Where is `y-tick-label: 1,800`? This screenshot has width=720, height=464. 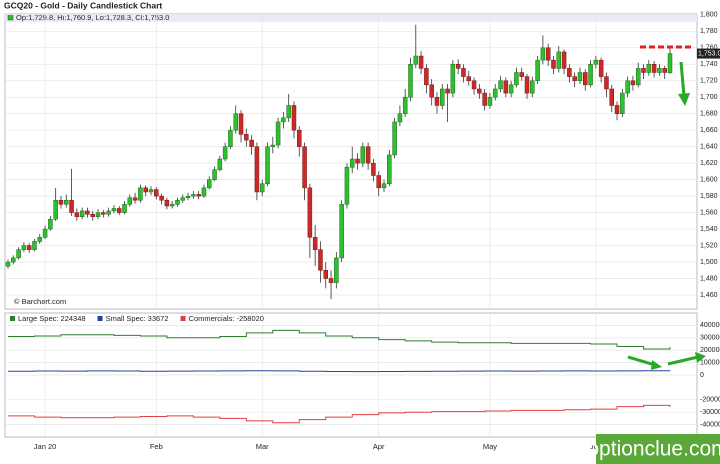
y-tick-label: 1,800 is located at coordinates (709, 15).